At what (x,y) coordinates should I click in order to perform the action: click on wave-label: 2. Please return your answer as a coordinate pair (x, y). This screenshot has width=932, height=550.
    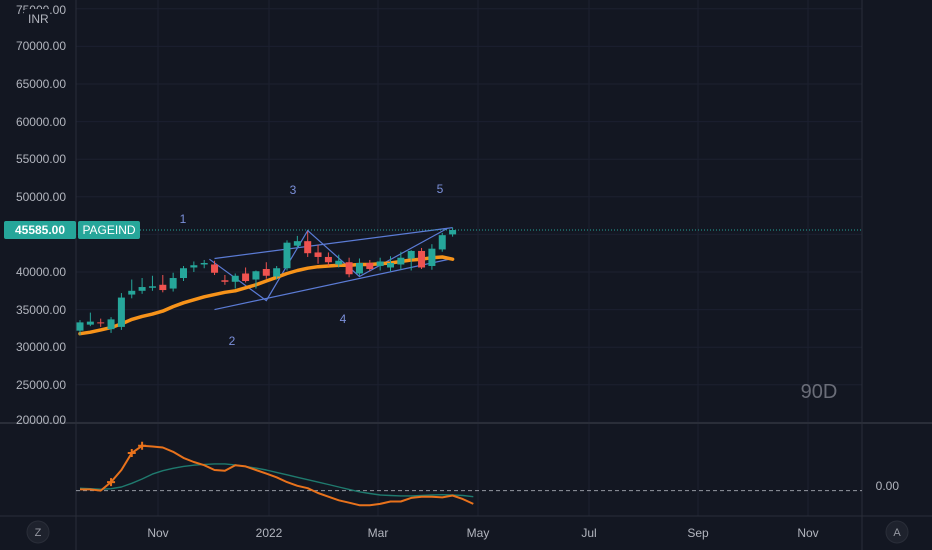
    Looking at the image, I should click on (232, 341).